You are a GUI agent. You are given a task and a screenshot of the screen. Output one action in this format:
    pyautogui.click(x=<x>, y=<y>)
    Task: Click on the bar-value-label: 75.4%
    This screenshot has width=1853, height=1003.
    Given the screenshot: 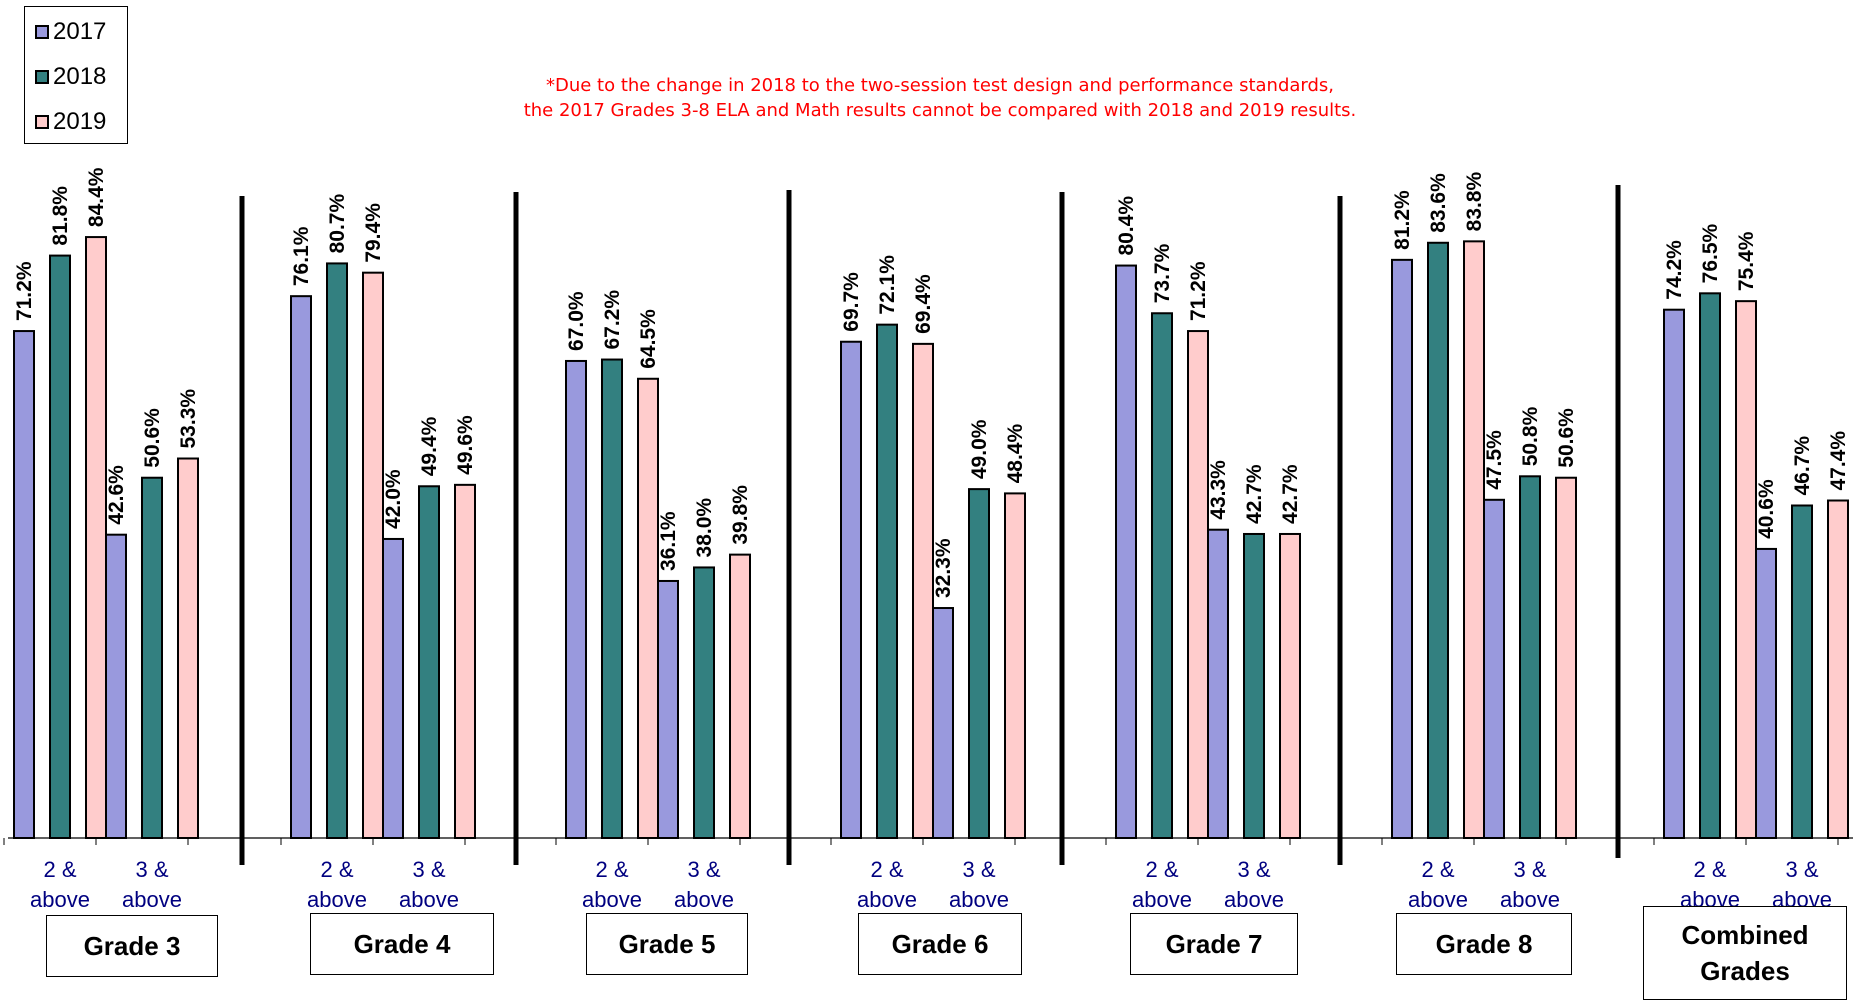 What is the action you would take?
    pyautogui.click(x=1746, y=261)
    